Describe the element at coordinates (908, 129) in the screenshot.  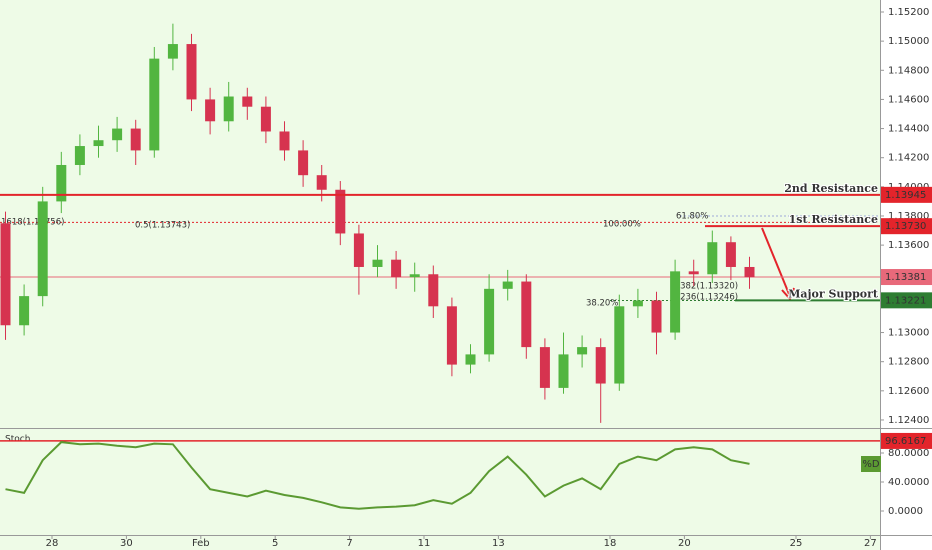
I see `y-tick-label: 1.14400` at that location.